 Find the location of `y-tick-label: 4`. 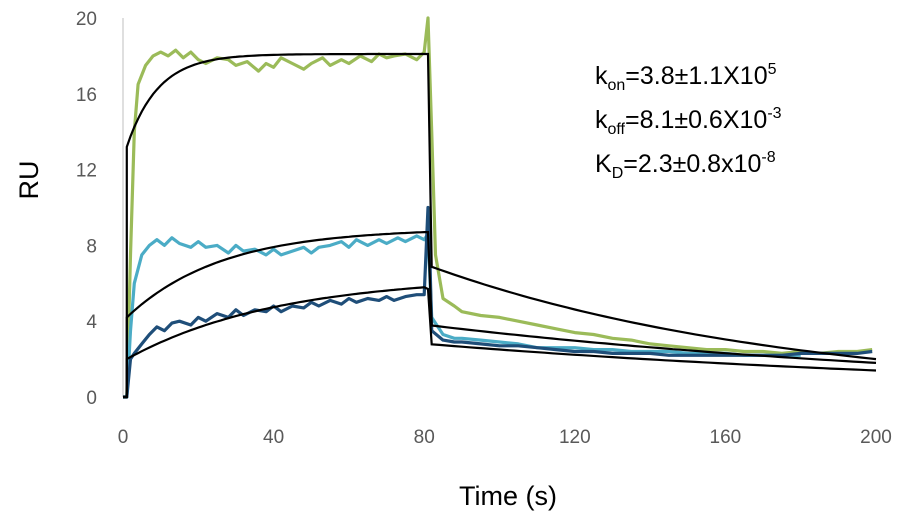

y-tick-label: 4 is located at coordinates (91, 322).